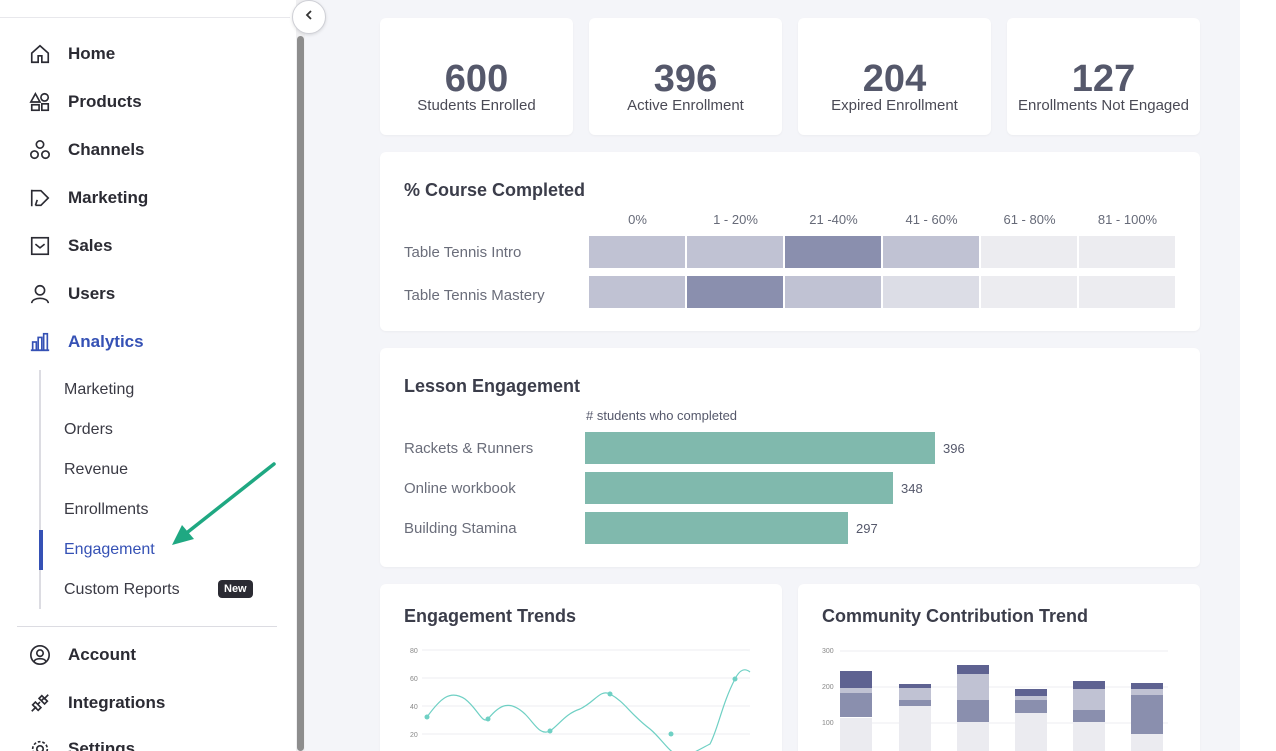  I want to click on sidebar-item-label: Marketing, so click(108, 197).